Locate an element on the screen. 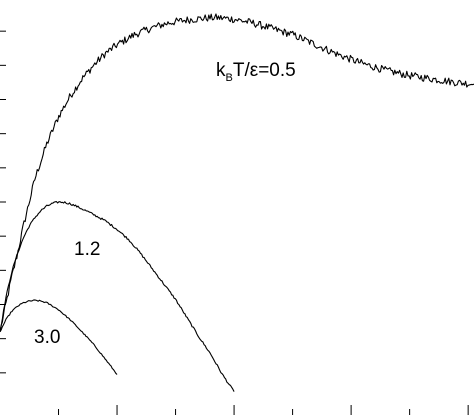 The image size is (474, 415). series-line-3.0 is located at coordinates (59, 337).